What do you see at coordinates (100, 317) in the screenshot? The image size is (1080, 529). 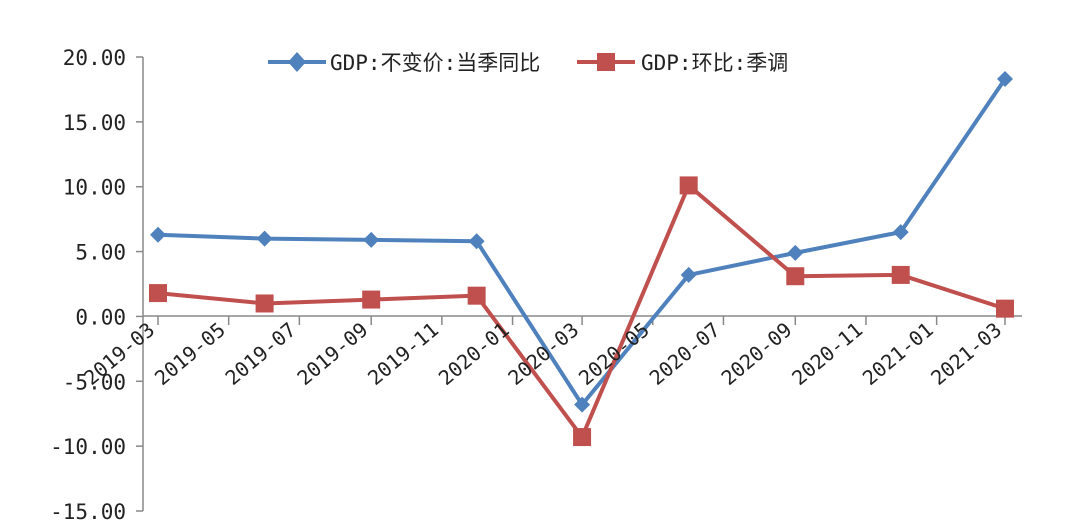 I see `y-tick-label: 0.00` at bounding box center [100, 317].